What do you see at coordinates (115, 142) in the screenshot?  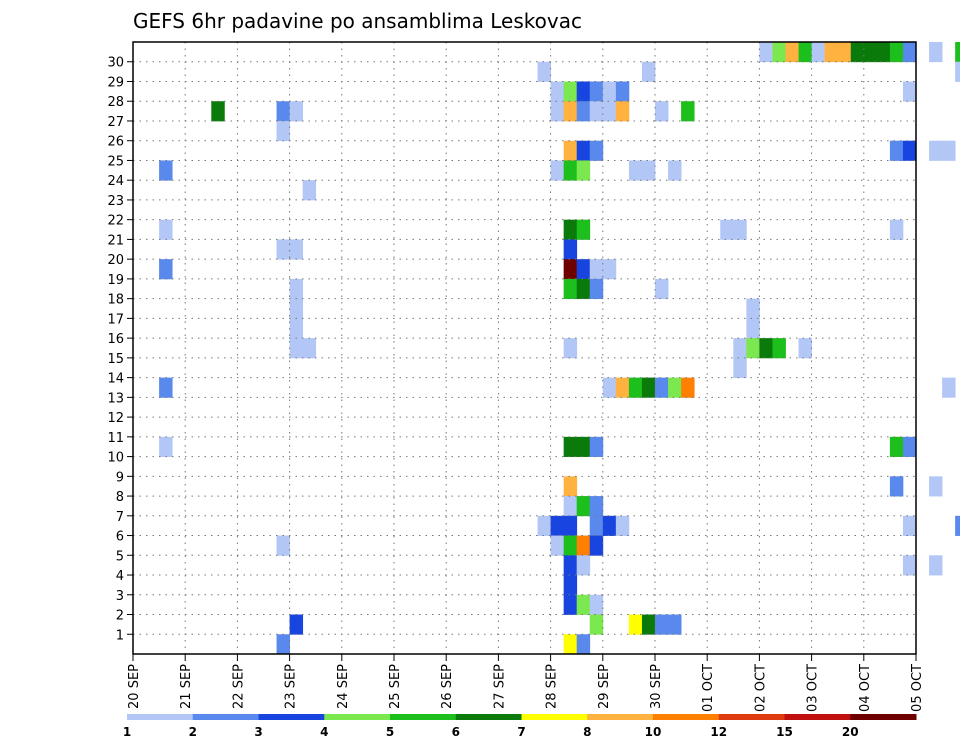 I see `y-tick-label: 26` at bounding box center [115, 142].